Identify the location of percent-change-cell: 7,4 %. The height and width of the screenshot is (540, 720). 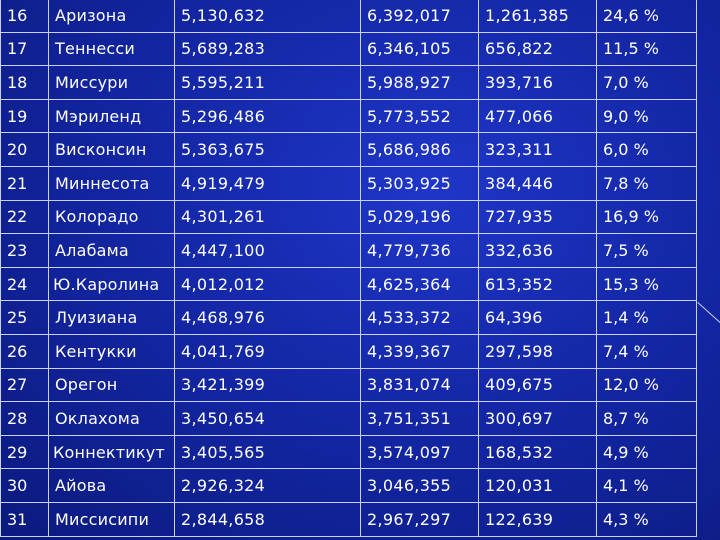
(646, 351).